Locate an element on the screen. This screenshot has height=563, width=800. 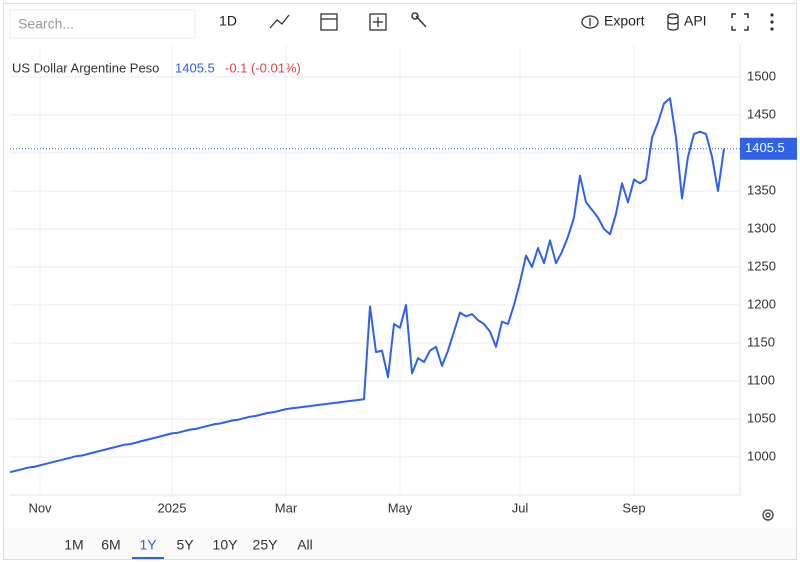
fullscreen-icon is located at coordinates (740, 22).